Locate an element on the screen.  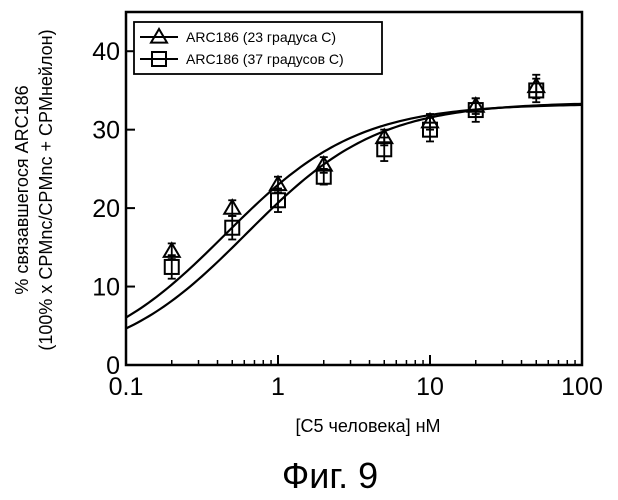
y-tick-label: 20 is located at coordinates (106, 209).